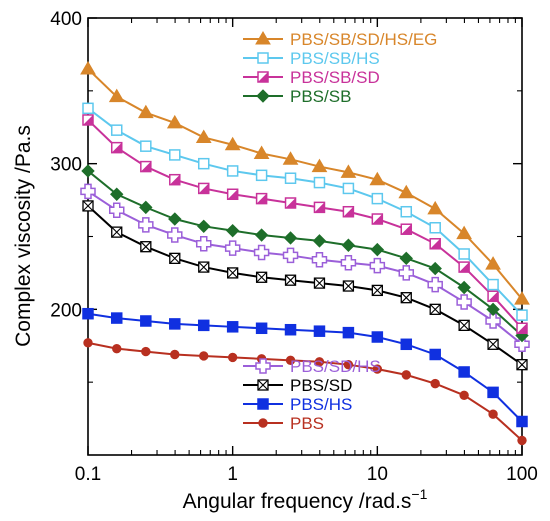  Describe the element at coordinates (363, 39) in the screenshot. I see `legend-label: PBS/SB/SD/HS/EG` at that location.